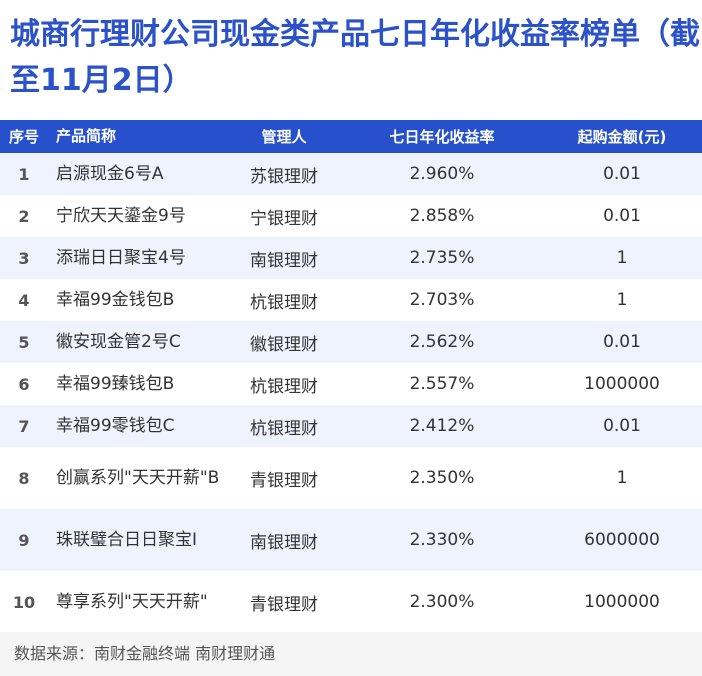 Image resolution: width=702 pixels, height=676 pixels. Describe the element at coordinates (442, 174) in the screenshot. I see `cell-yield: 2.960%` at that location.